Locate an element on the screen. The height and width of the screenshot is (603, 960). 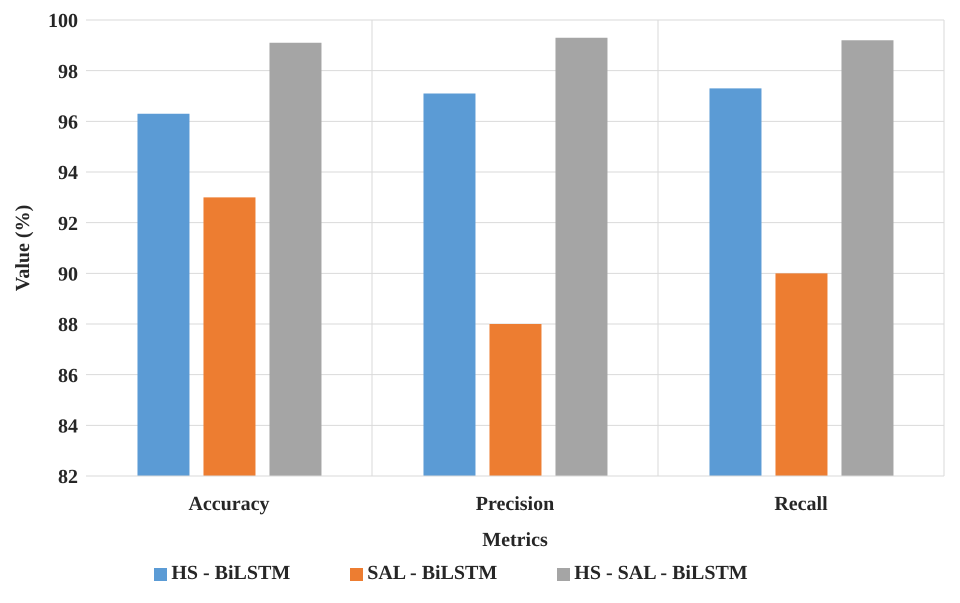
y-tick-label: 96 is located at coordinates (68, 122).